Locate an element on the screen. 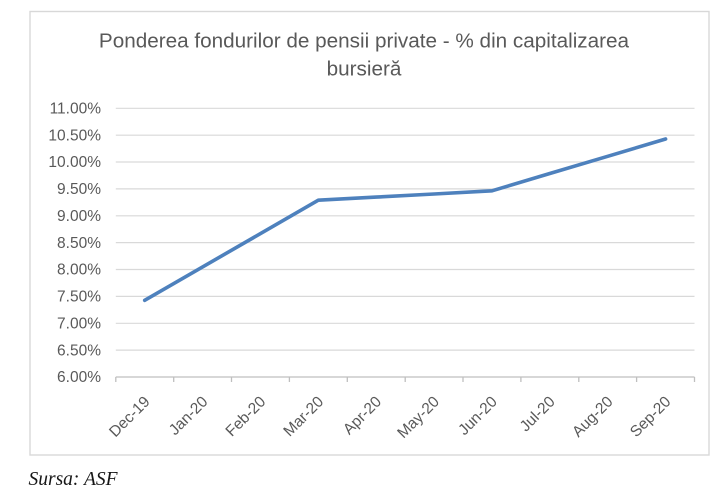 The width and height of the screenshot is (728, 495). svg-text: 9.50% is located at coordinates (79, 189).